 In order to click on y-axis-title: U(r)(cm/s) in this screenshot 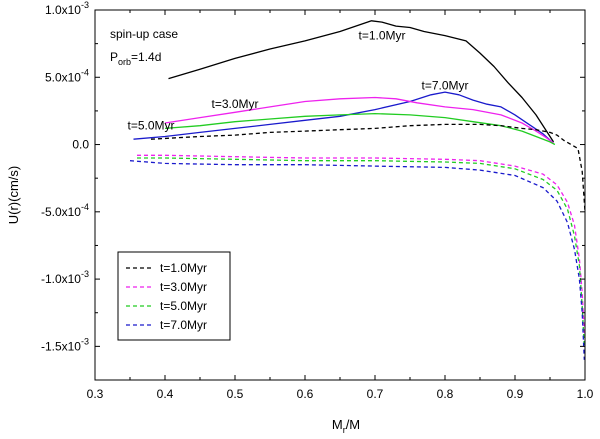, I will do `click(13, 195)`.